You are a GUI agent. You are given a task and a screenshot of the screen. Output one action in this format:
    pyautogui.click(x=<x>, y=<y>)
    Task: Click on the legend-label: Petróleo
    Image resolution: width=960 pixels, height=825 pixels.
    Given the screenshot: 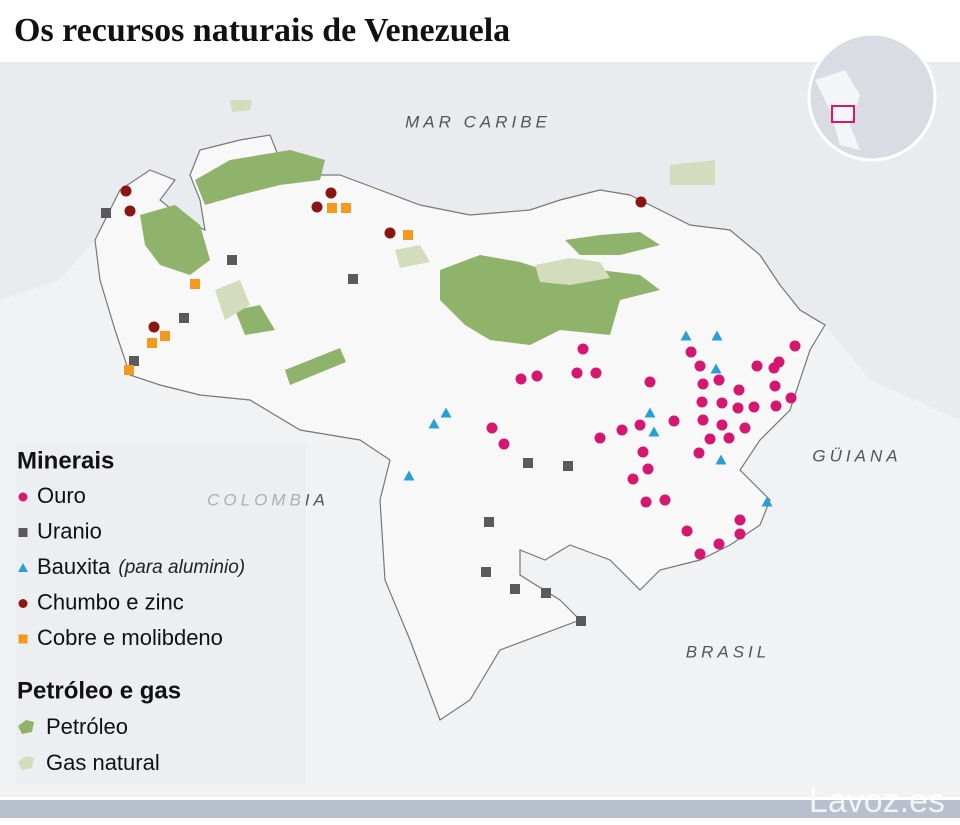 What is the action you would take?
    pyautogui.click(x=87, y=726)
    